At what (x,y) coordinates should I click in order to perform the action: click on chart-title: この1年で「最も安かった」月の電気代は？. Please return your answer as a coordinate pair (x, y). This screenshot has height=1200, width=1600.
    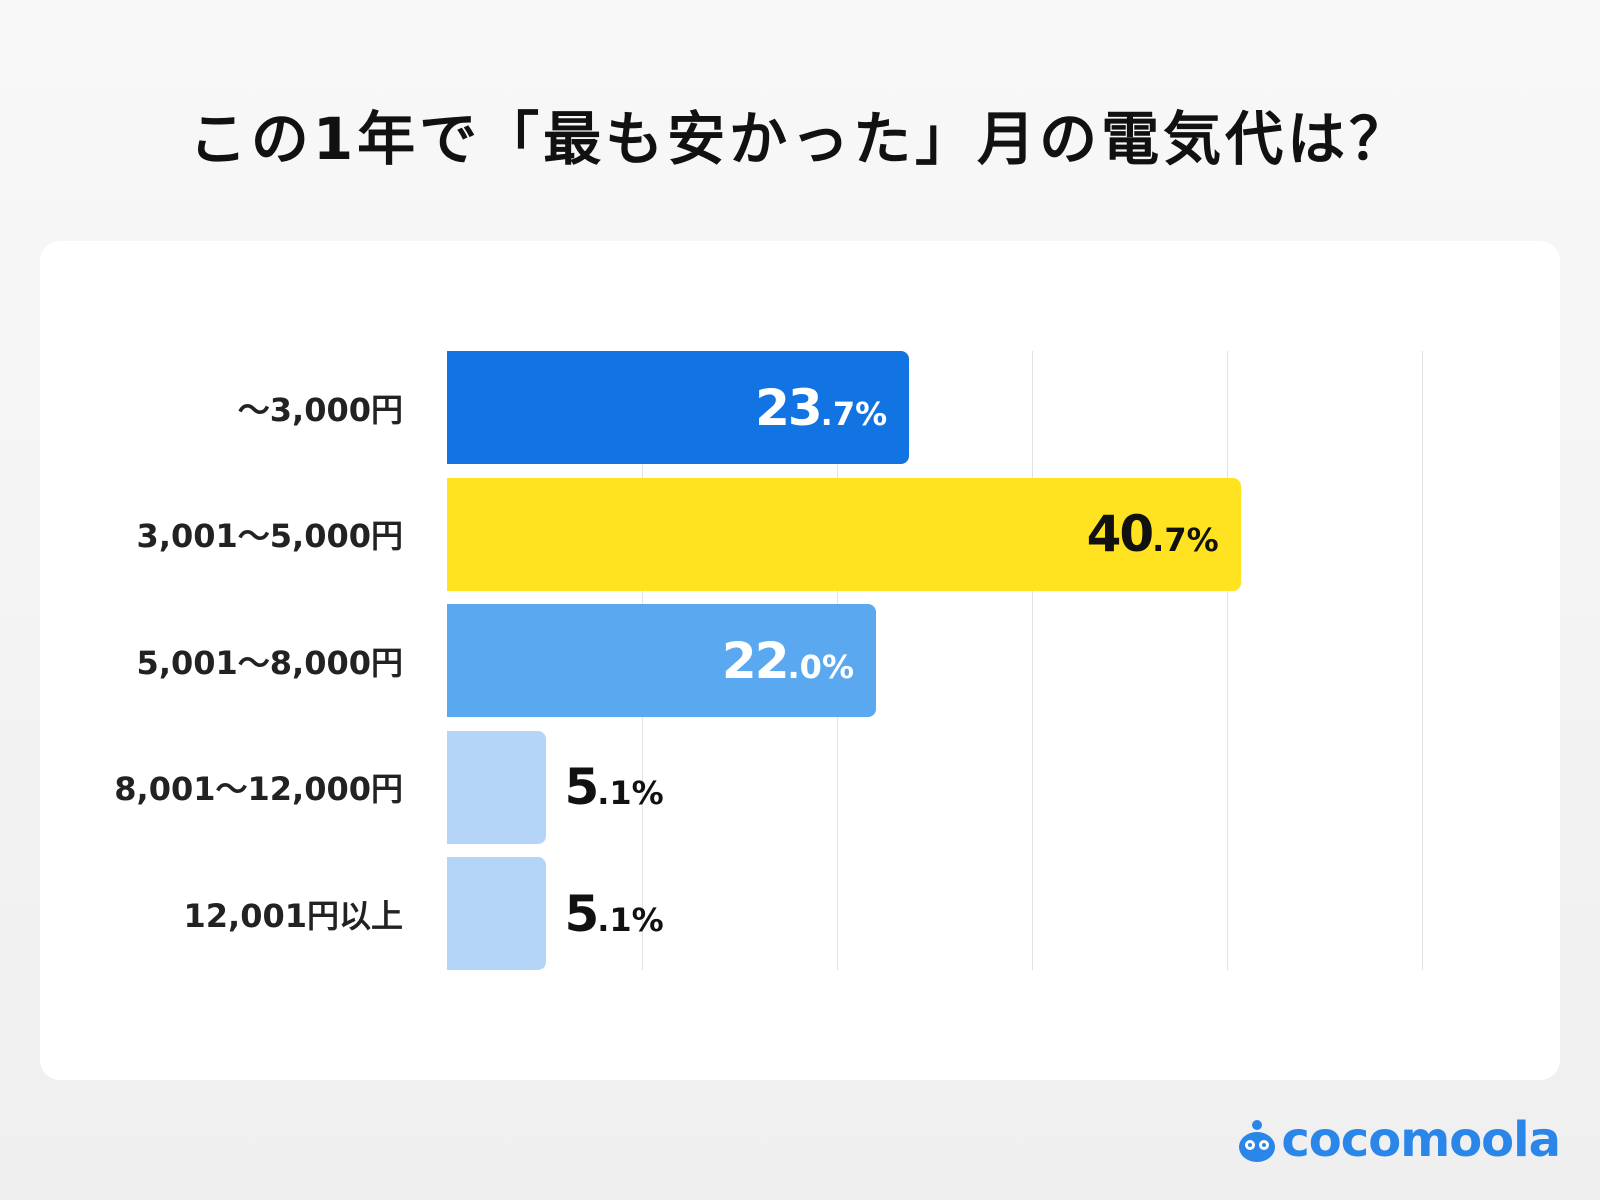
    Looking at the image, I should click on (800, 139).